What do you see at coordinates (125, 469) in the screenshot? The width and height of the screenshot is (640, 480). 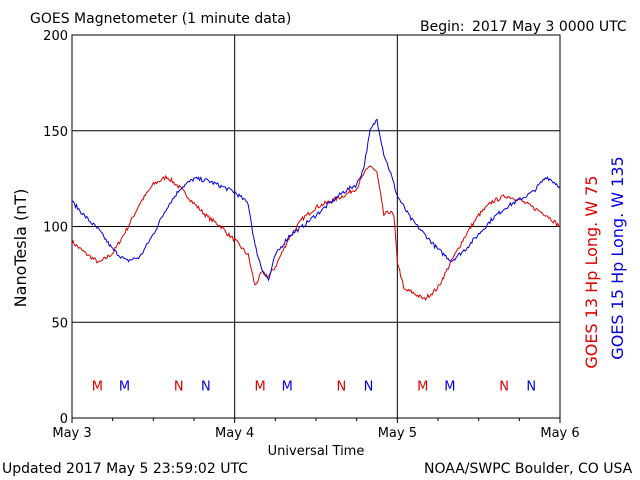 I see `updated-timestamp: Updated 2017 May 5 23:59:02 UTC` at bounding box center [125, 469].